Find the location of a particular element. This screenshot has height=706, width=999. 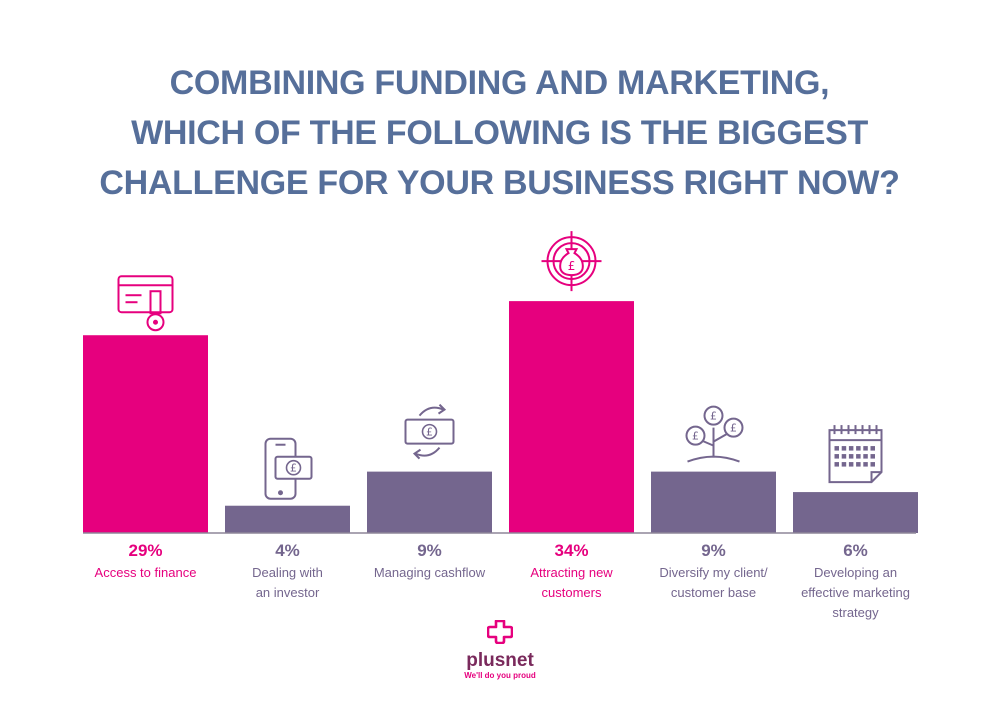

plusnet-logo: plusnet We'll do you proud is located at coordinates (500, 650).